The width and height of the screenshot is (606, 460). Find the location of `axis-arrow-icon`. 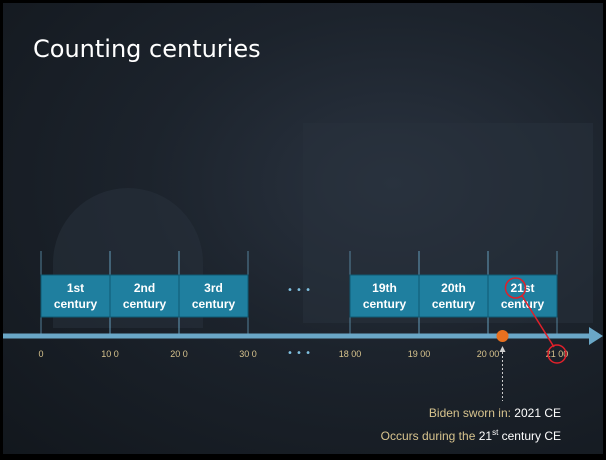

axis-arrow-icon is located at coordinates (596, 336).